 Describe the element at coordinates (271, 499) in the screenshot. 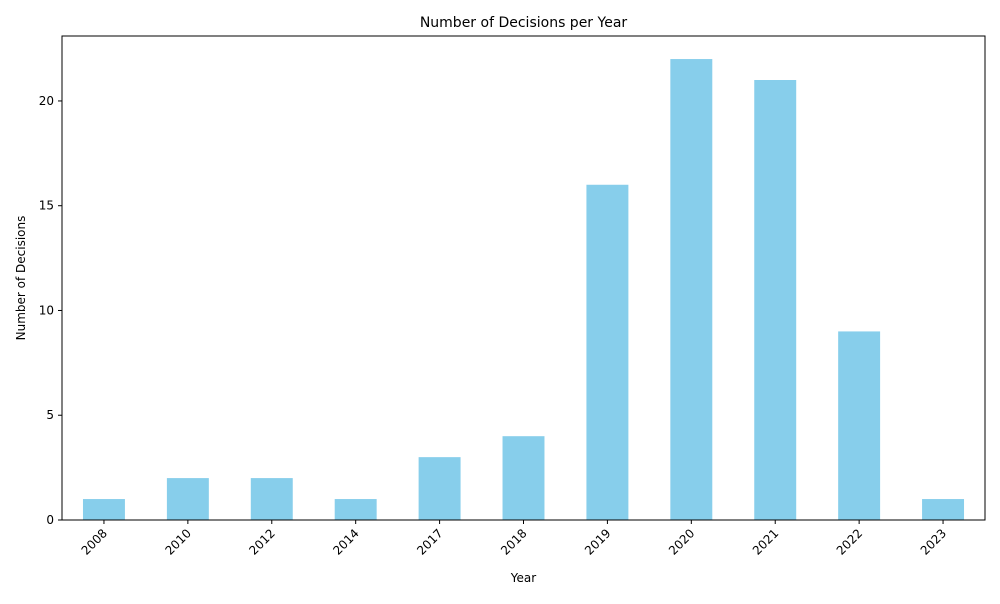

I see `bar-2012` at that location.